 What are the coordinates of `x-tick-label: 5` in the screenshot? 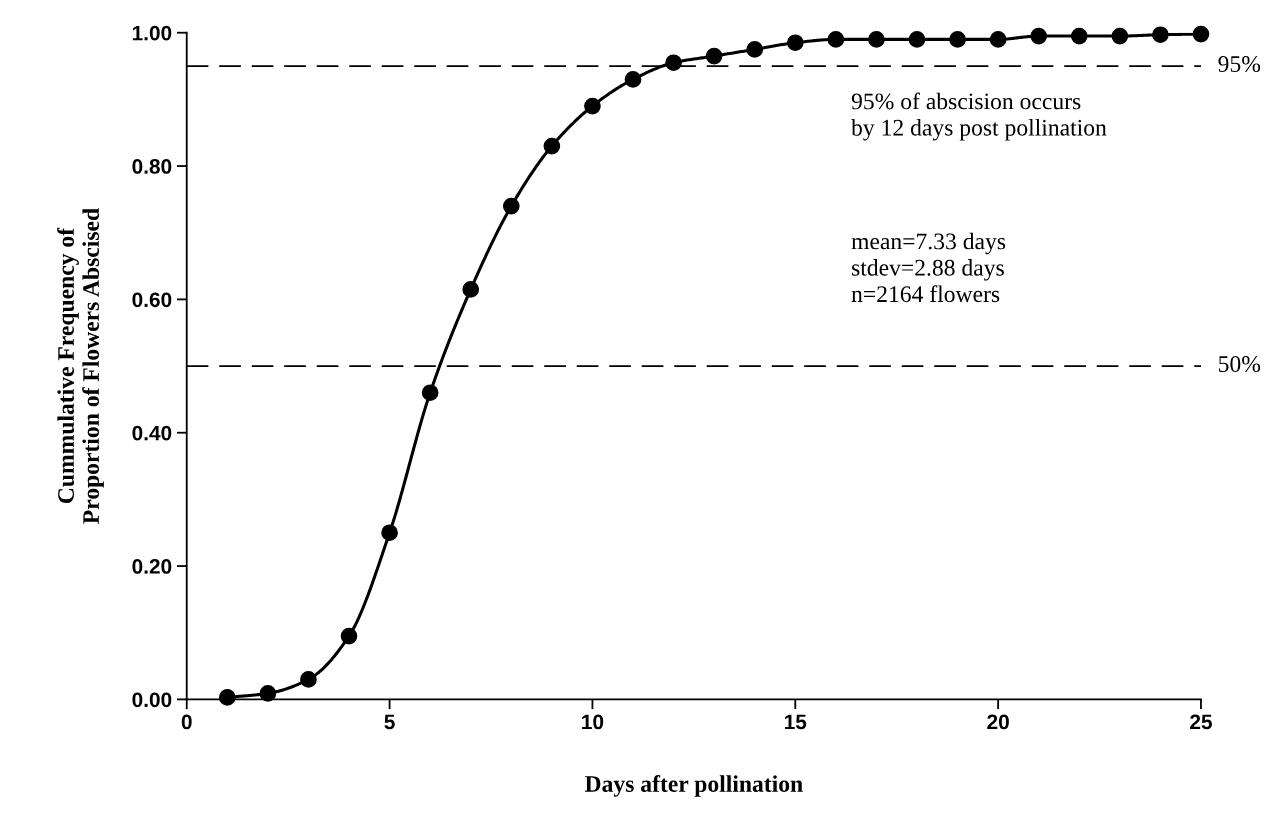 It's located at (389, 722).